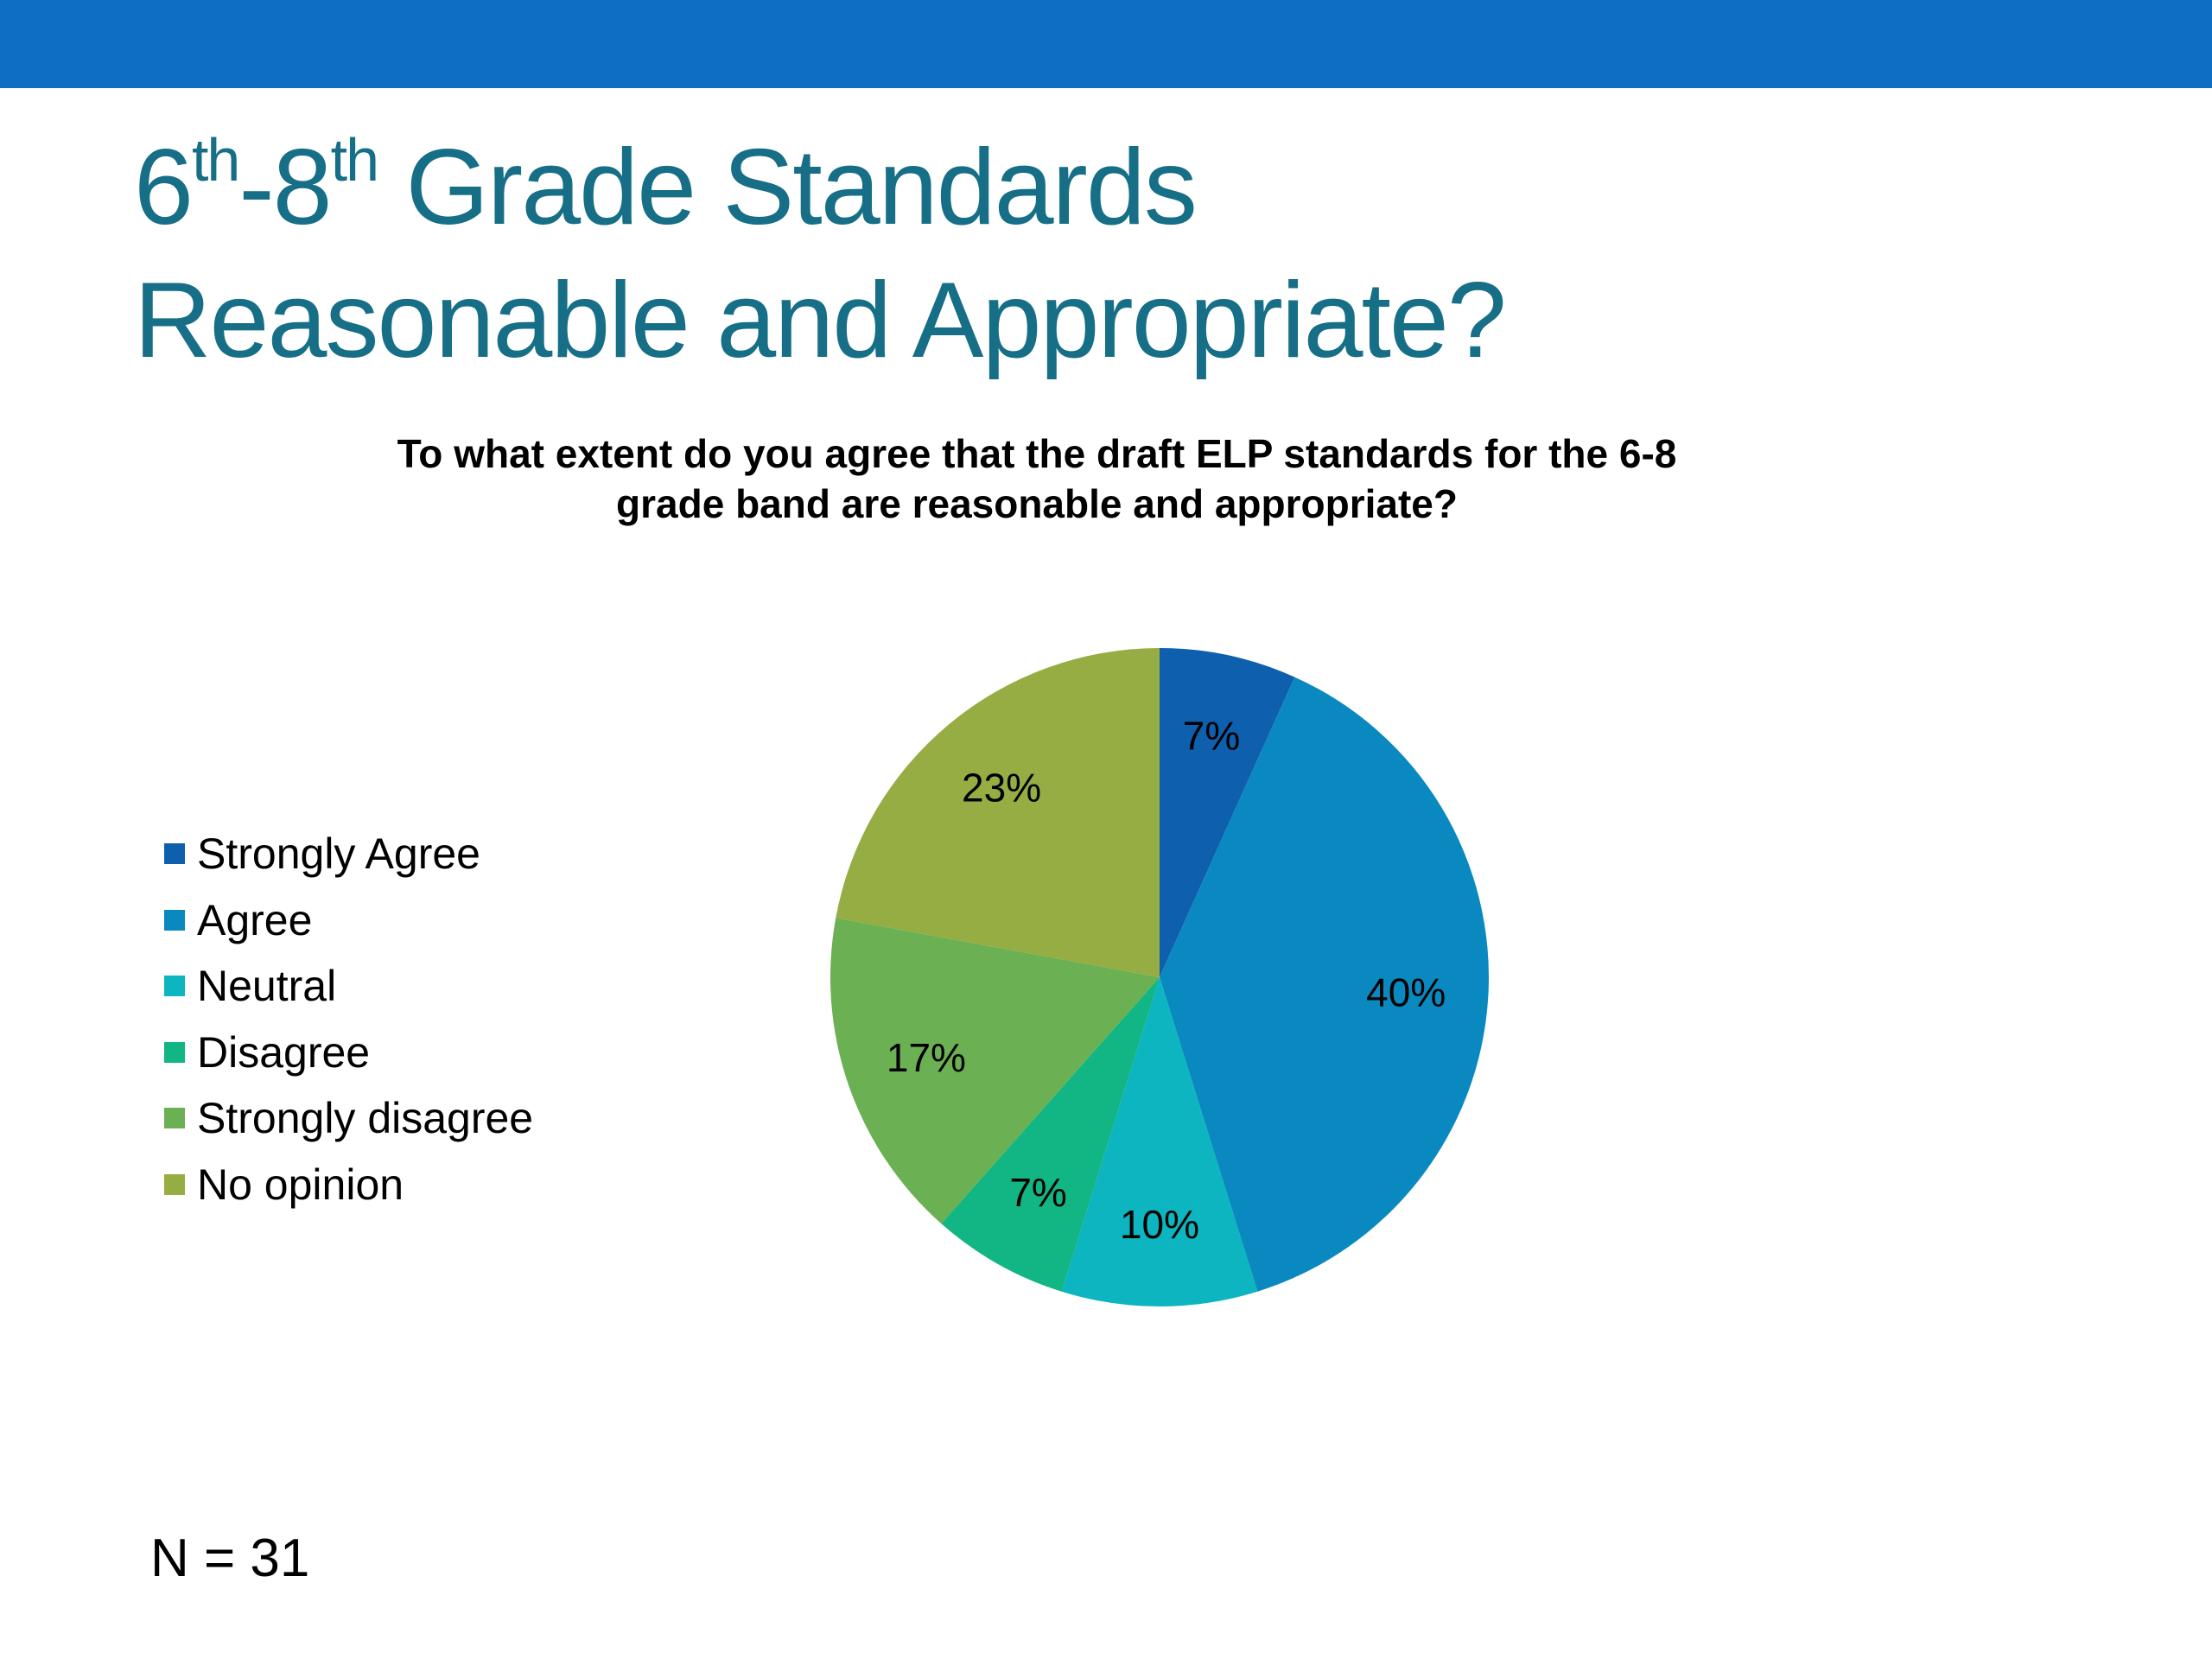 The width and height of the screenshot is (2212, 1659). What do you see at coordinates (285, 187) in the screenshot?
I see `title-num-8: -8` at bounding box center [285, 187].